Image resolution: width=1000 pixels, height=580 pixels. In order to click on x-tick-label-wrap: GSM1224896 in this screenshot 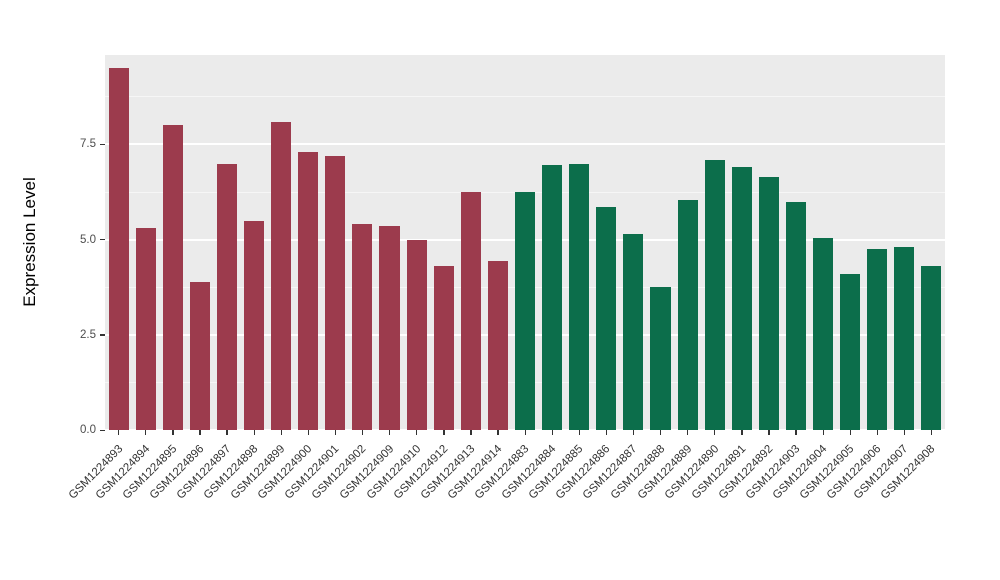, I will do `click(122, 470)`.